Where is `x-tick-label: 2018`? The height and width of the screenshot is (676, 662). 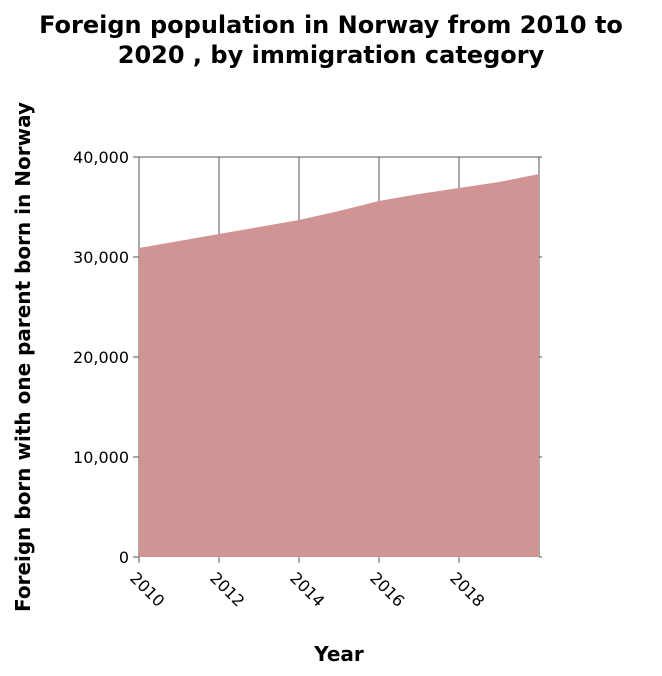
x-tick-label: 2018 is located at coordinates (467, 589).